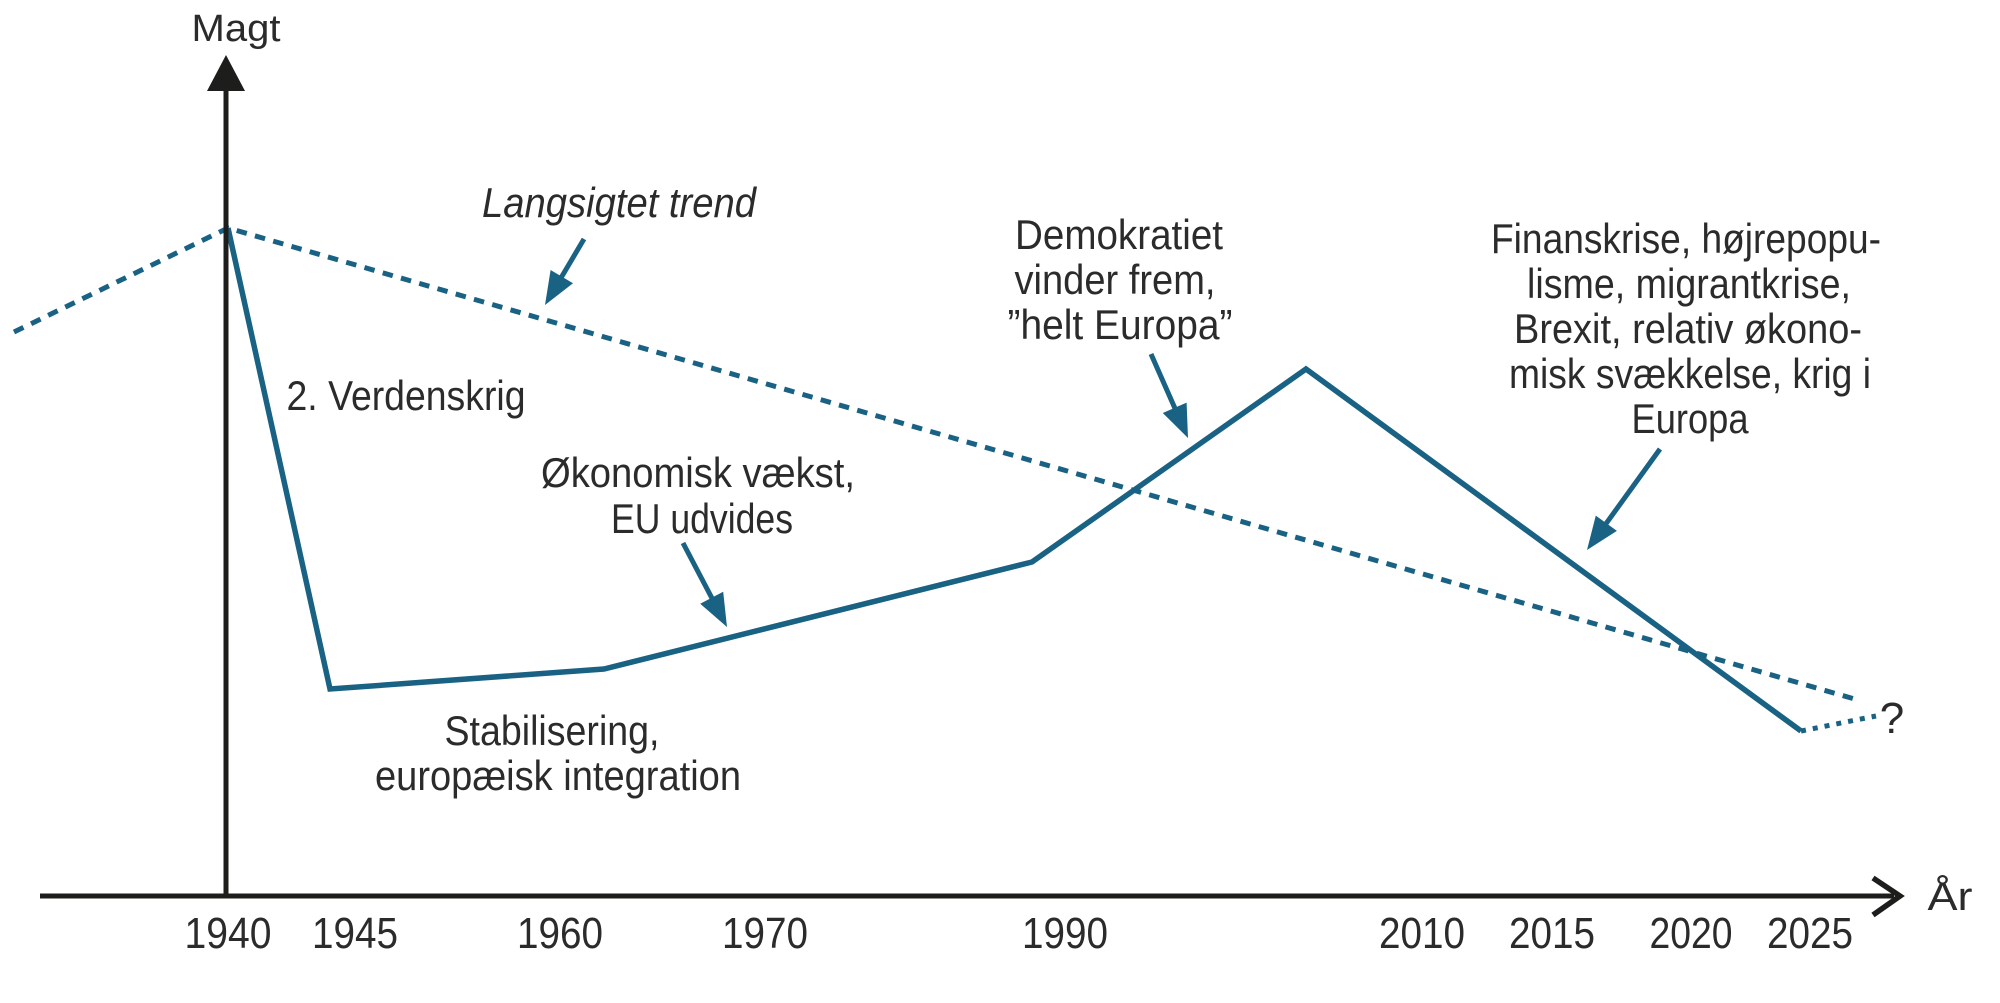  Describe the element at coordinates (406, 395) in the screenshot. I see `svg-text: 2. Verdenskrig` at that location.